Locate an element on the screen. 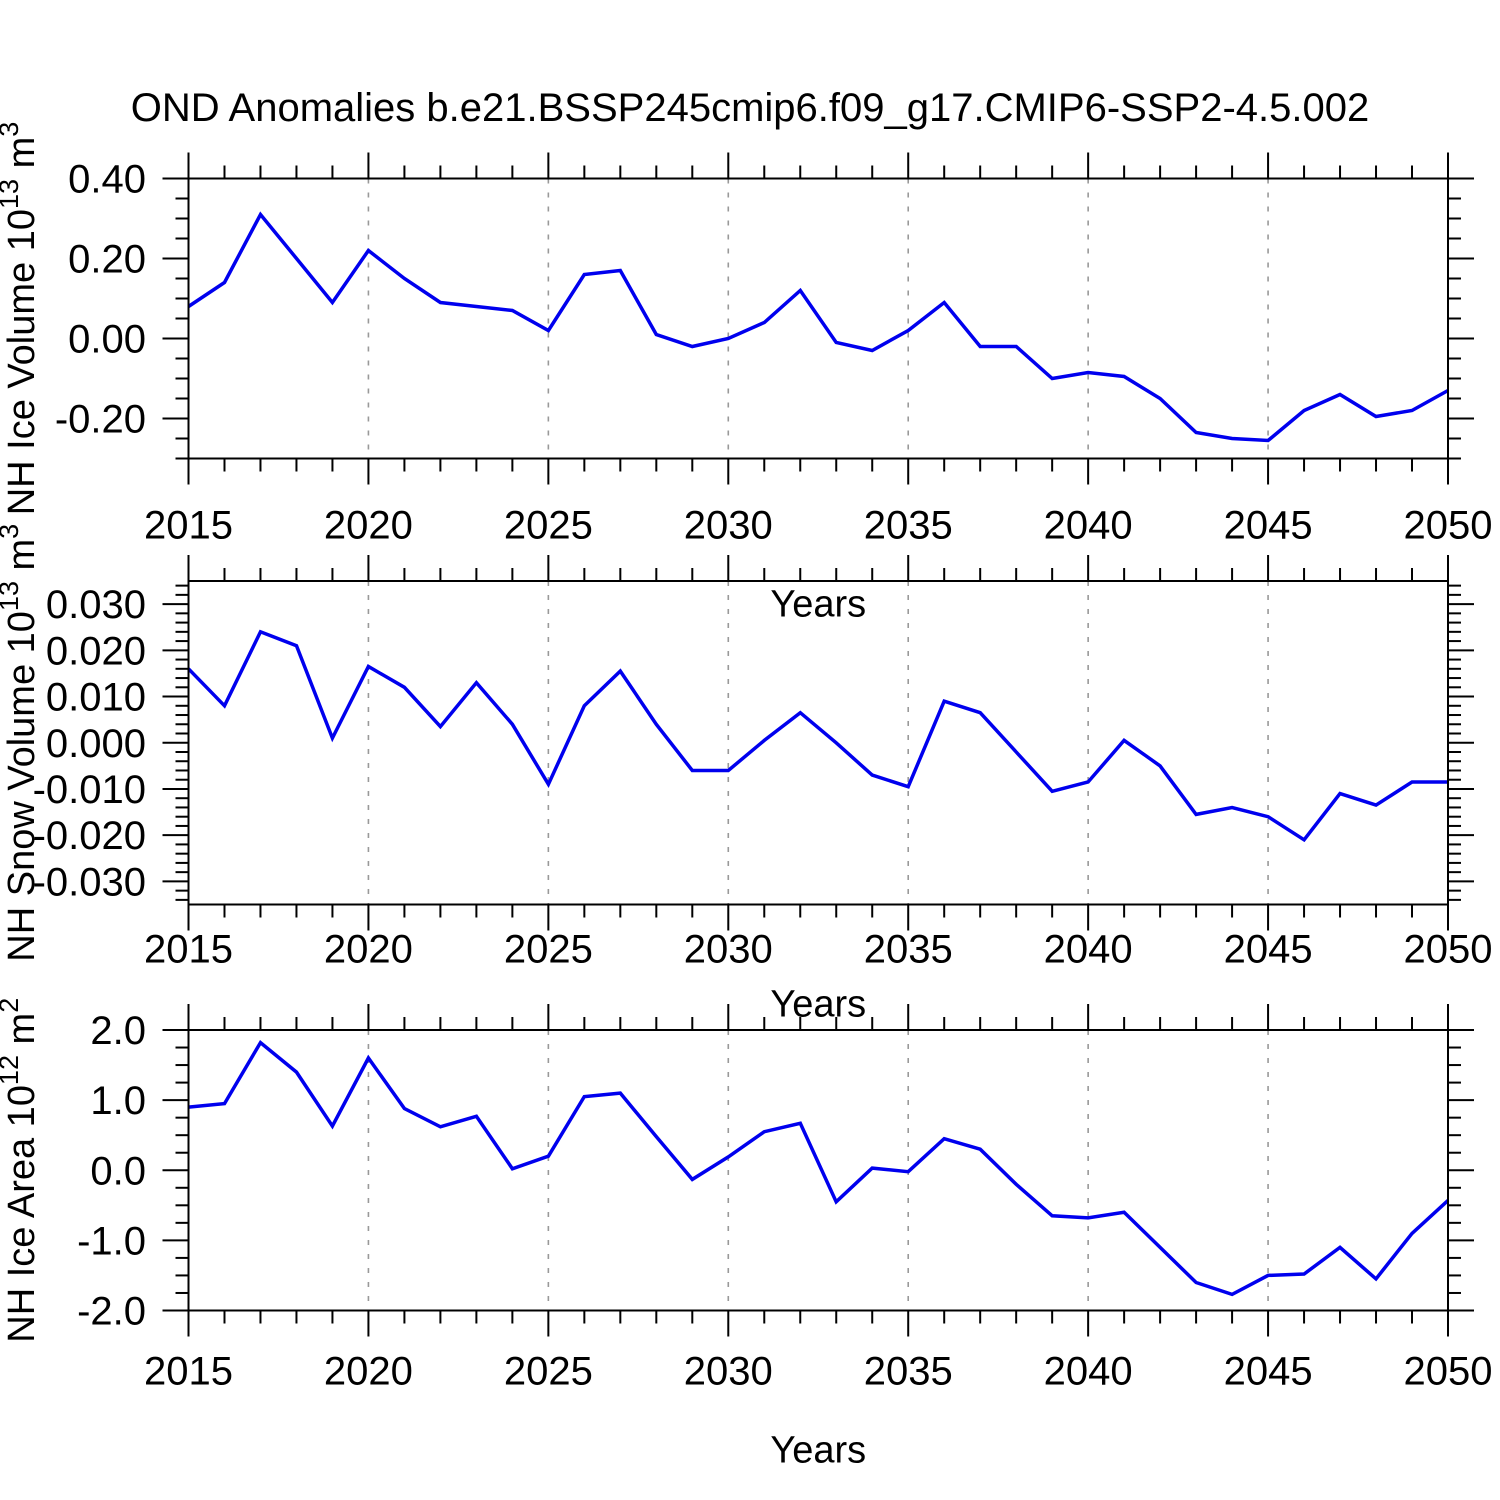  y-tick-label: 2.0 is located at coordinates (118, 1031).